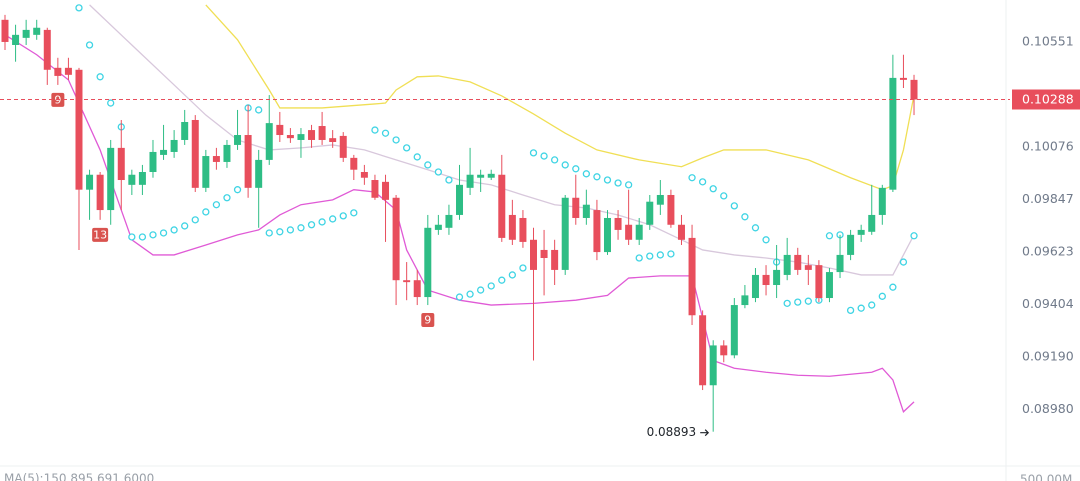 This screenshot has width=1080, height=481. Describe the element at coordinates (1046, 477) in the screenshot. I see `volume-axis-label: 500.00M` at that location.